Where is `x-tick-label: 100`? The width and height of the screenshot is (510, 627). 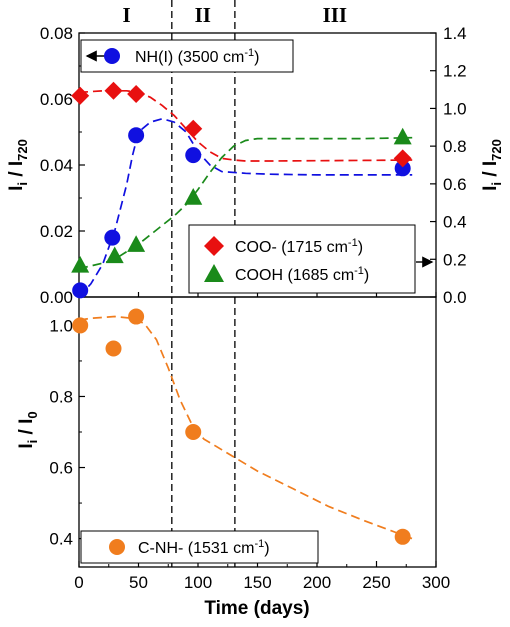
x-tick-label: 100 is located at coordinates (198, 582).